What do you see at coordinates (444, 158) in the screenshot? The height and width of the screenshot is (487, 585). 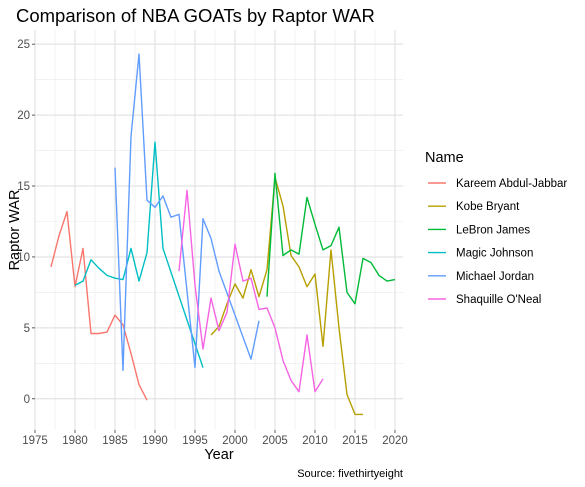 I see `legend-title: Name` at bounding box center [444, 158].